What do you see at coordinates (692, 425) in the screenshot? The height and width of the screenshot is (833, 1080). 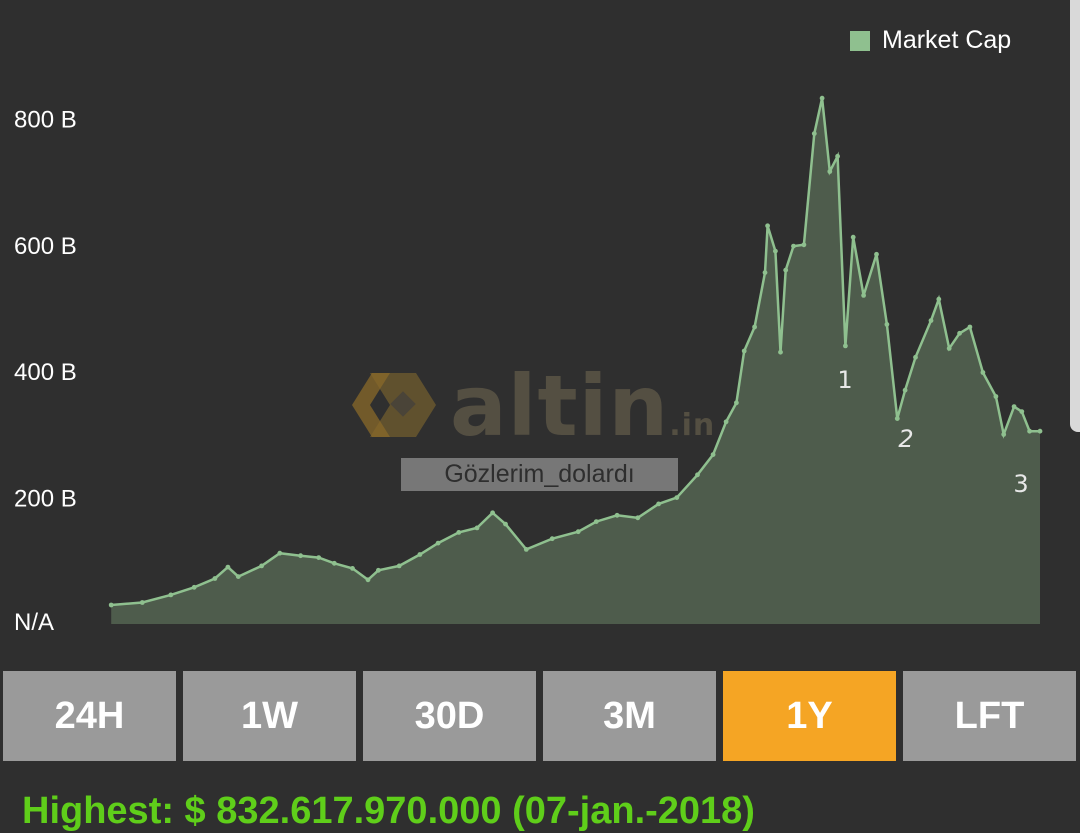 I see `watermark-suffix: .in` at bounding box center [692, 425].